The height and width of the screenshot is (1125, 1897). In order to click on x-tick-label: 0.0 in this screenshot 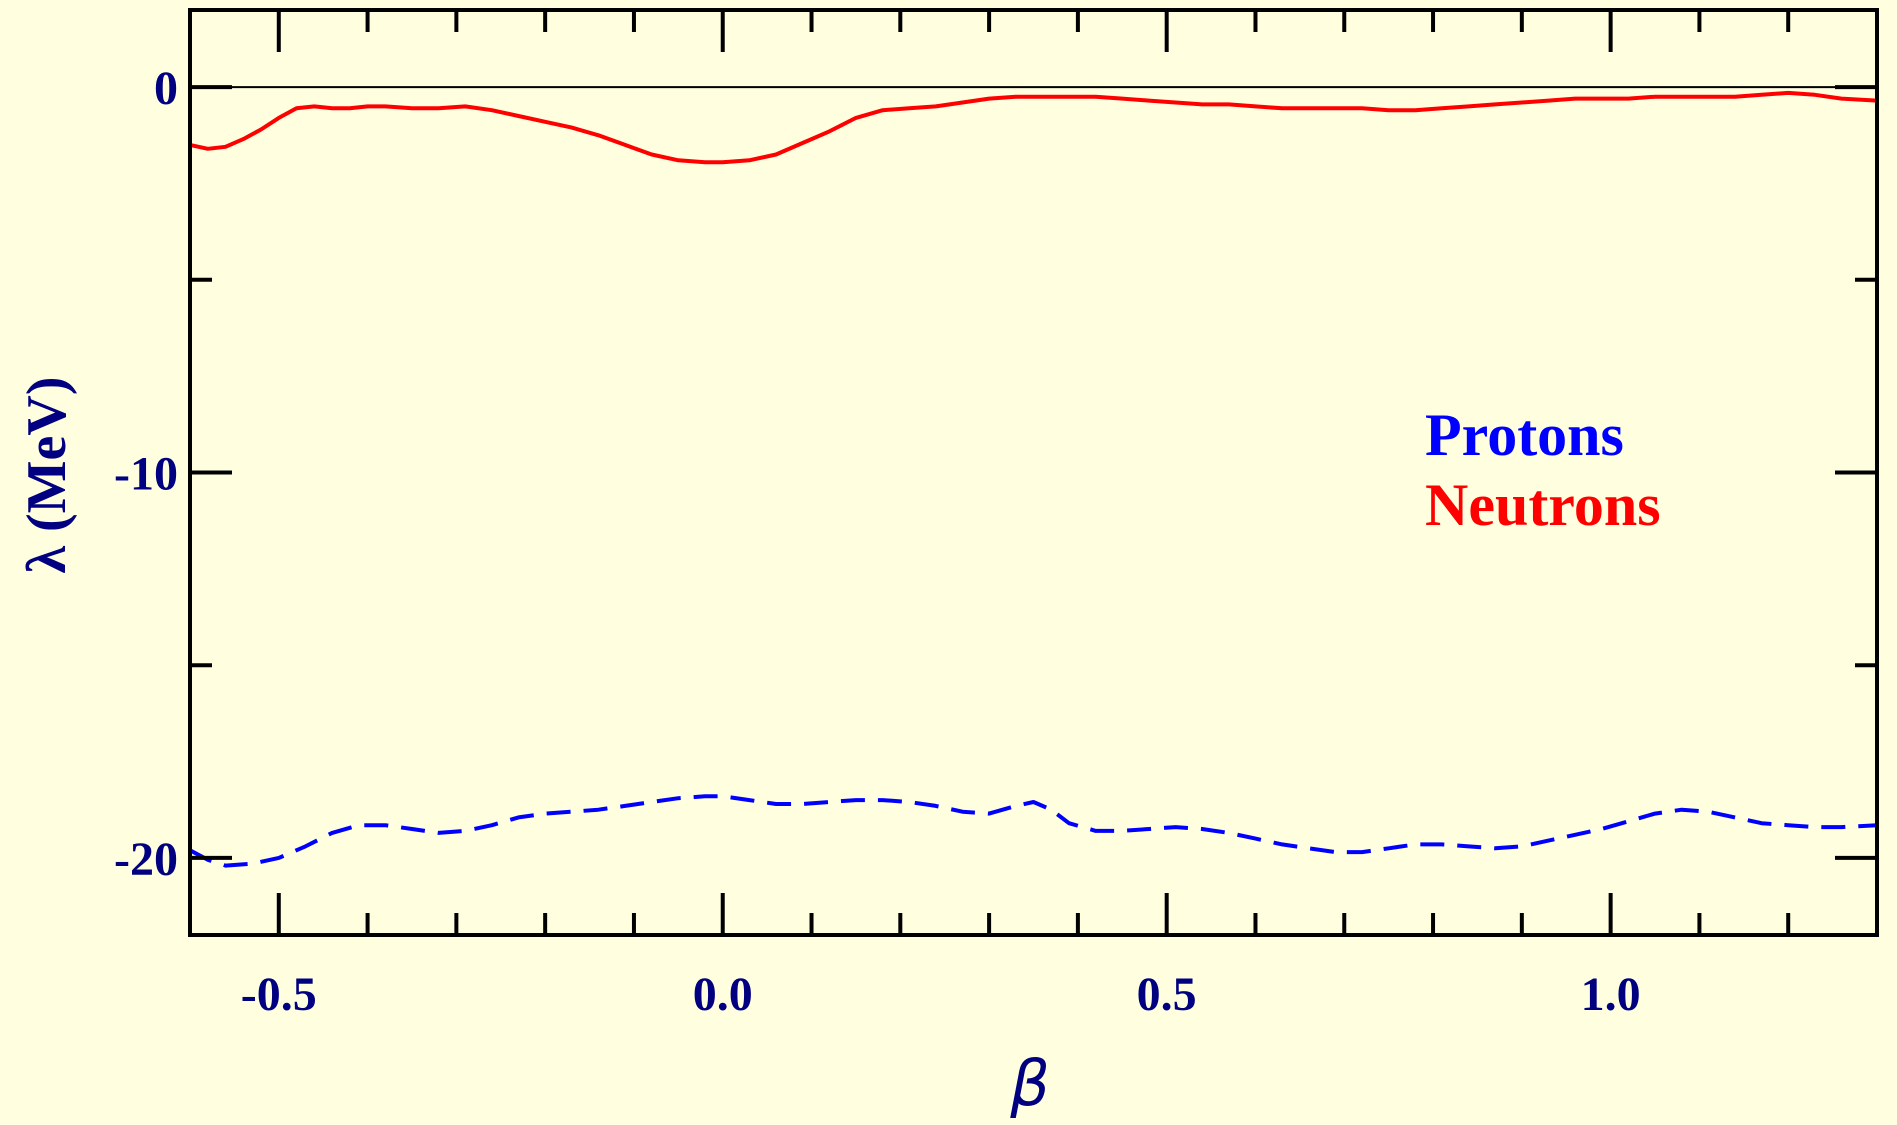, I will do `click(723, 994)`.